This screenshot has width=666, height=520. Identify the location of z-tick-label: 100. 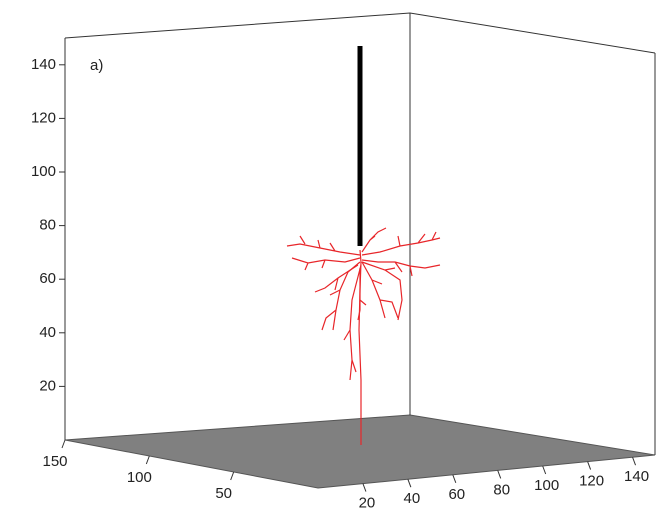
(43, 171).